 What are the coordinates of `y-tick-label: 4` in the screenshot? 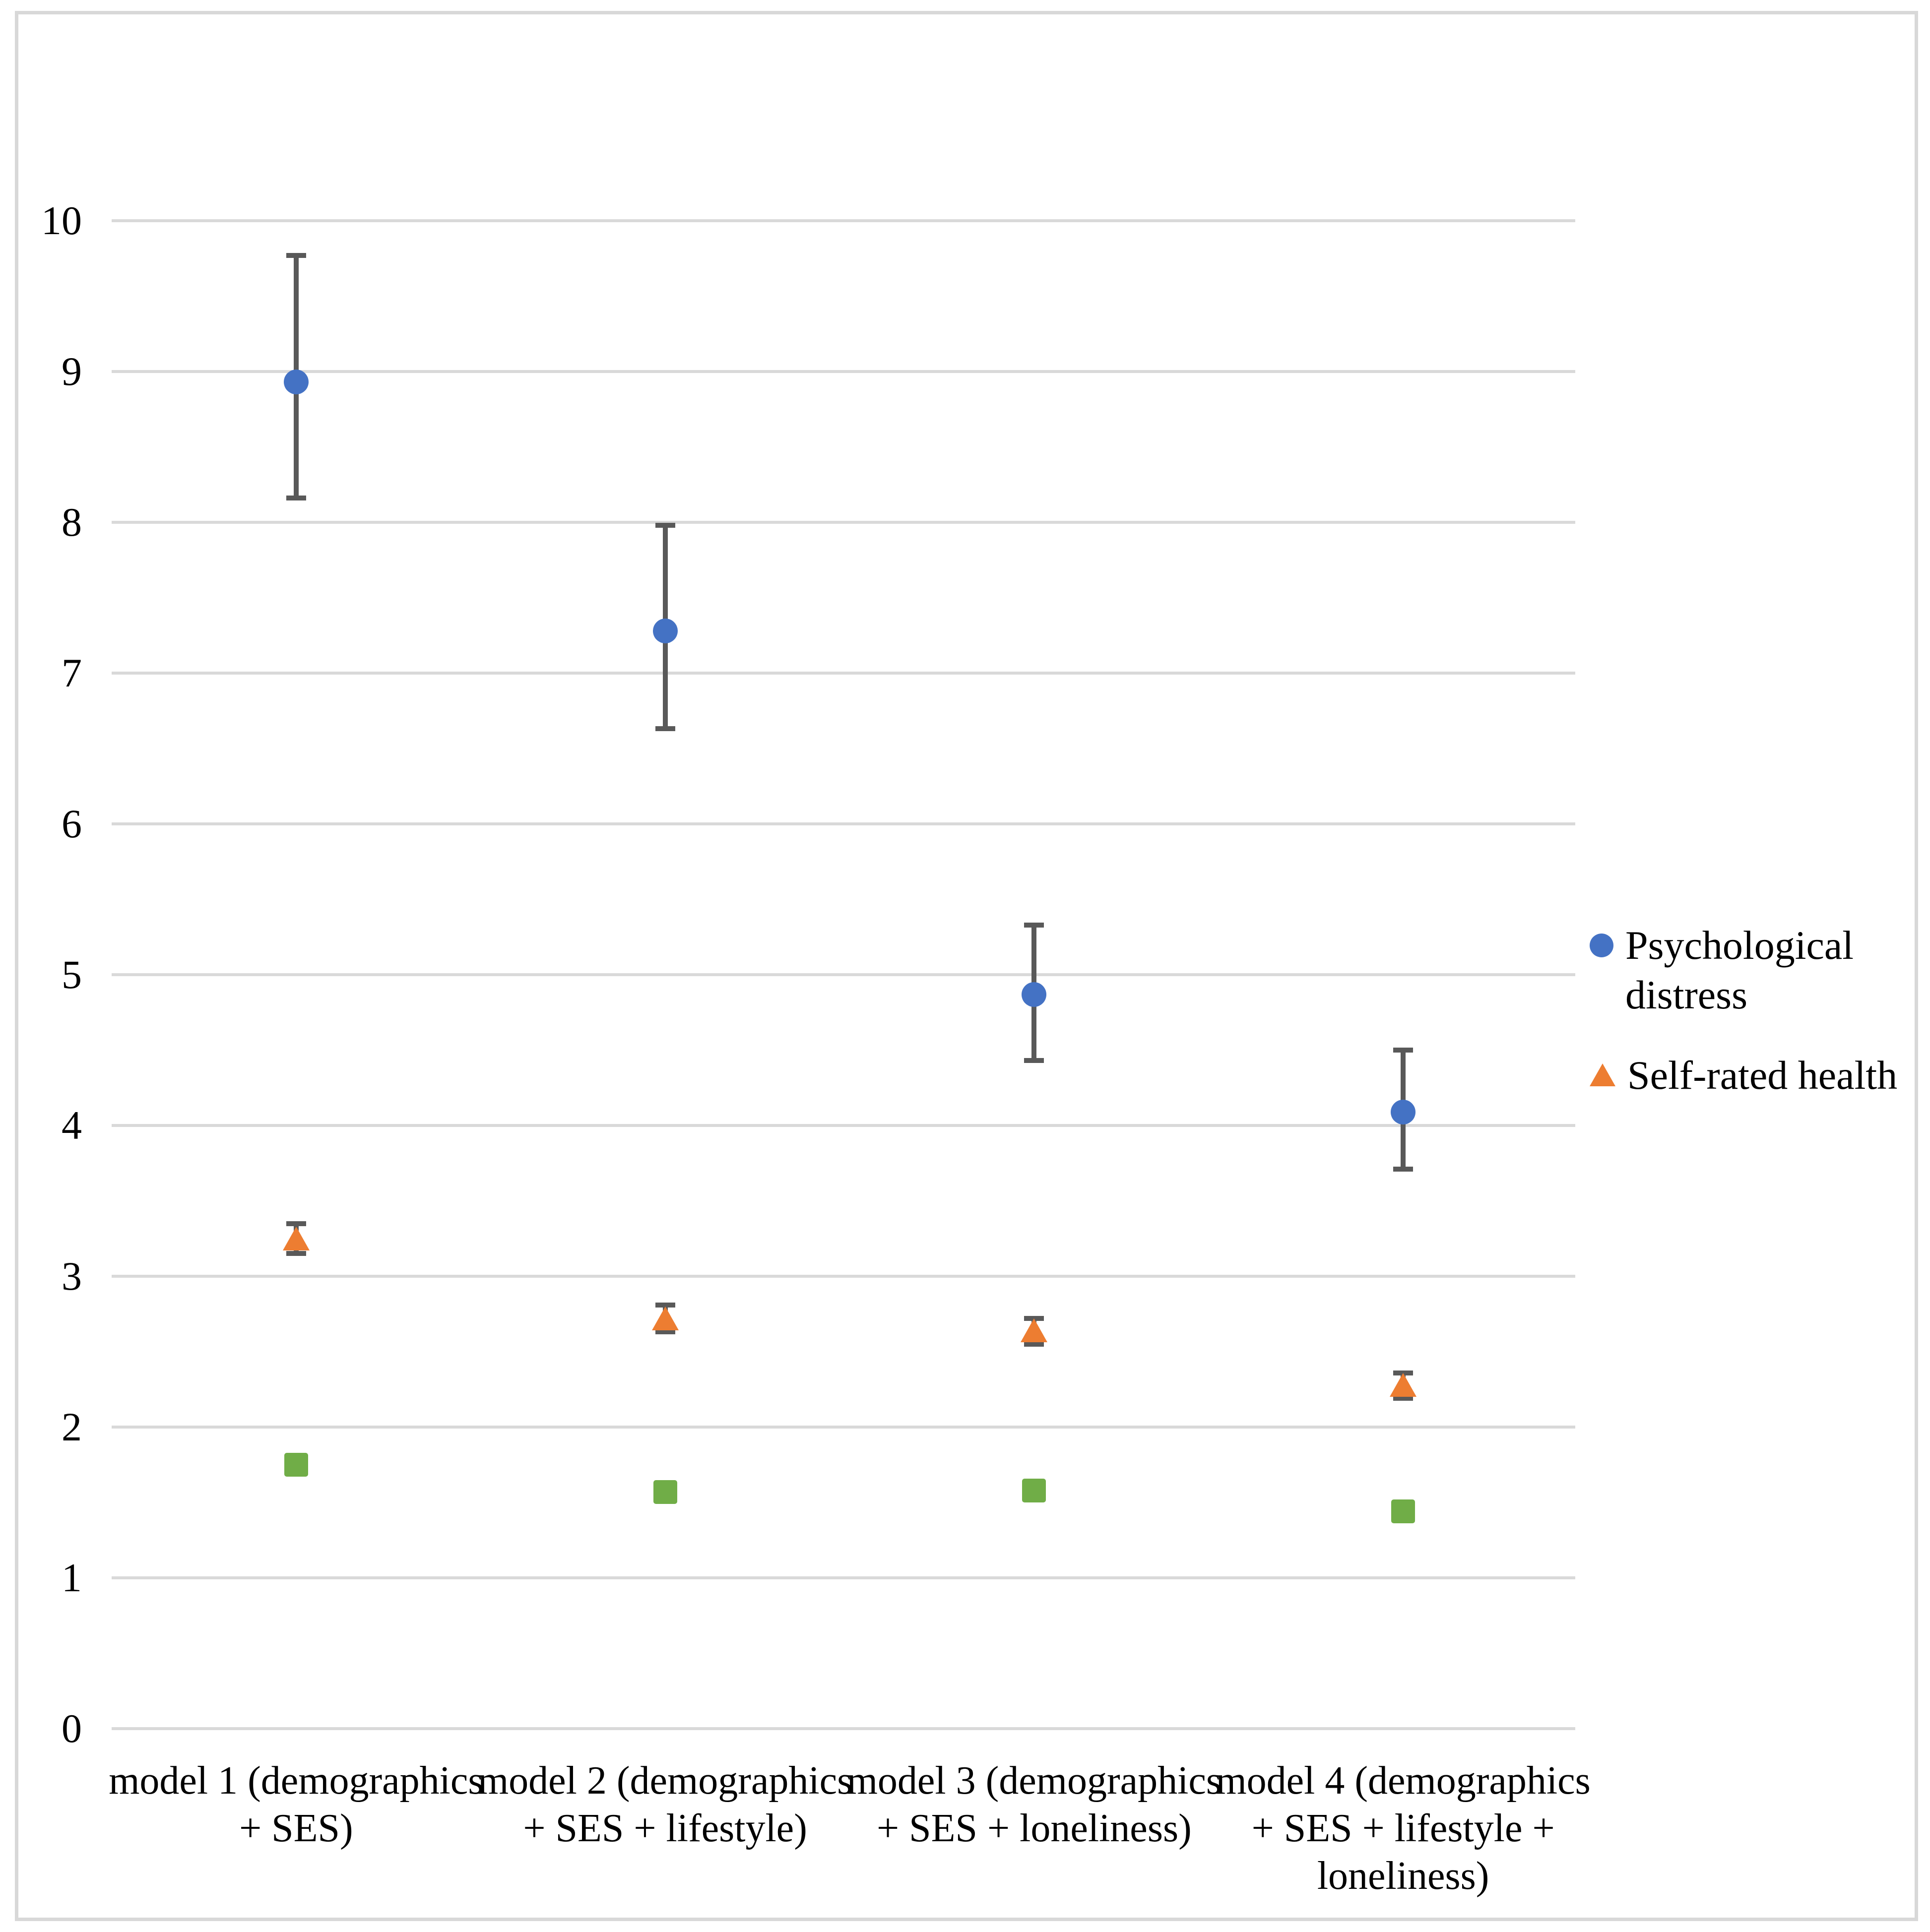 It's located at (72, 1126).